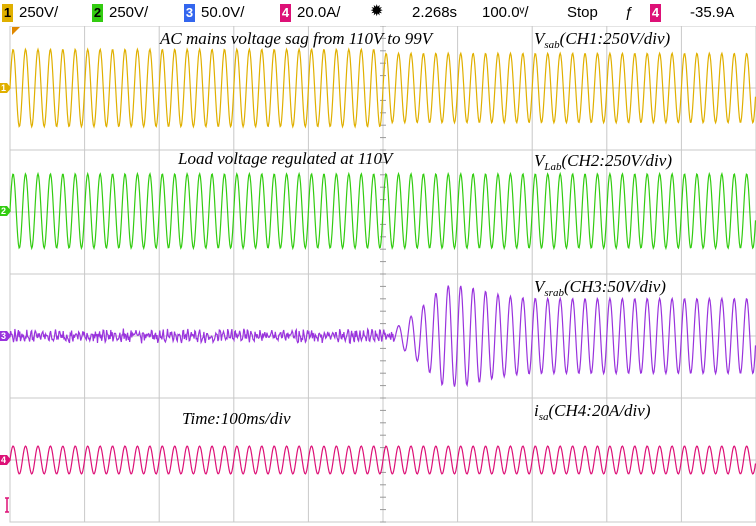  I want to click on ch3-ground-marker, so click(5, 336).